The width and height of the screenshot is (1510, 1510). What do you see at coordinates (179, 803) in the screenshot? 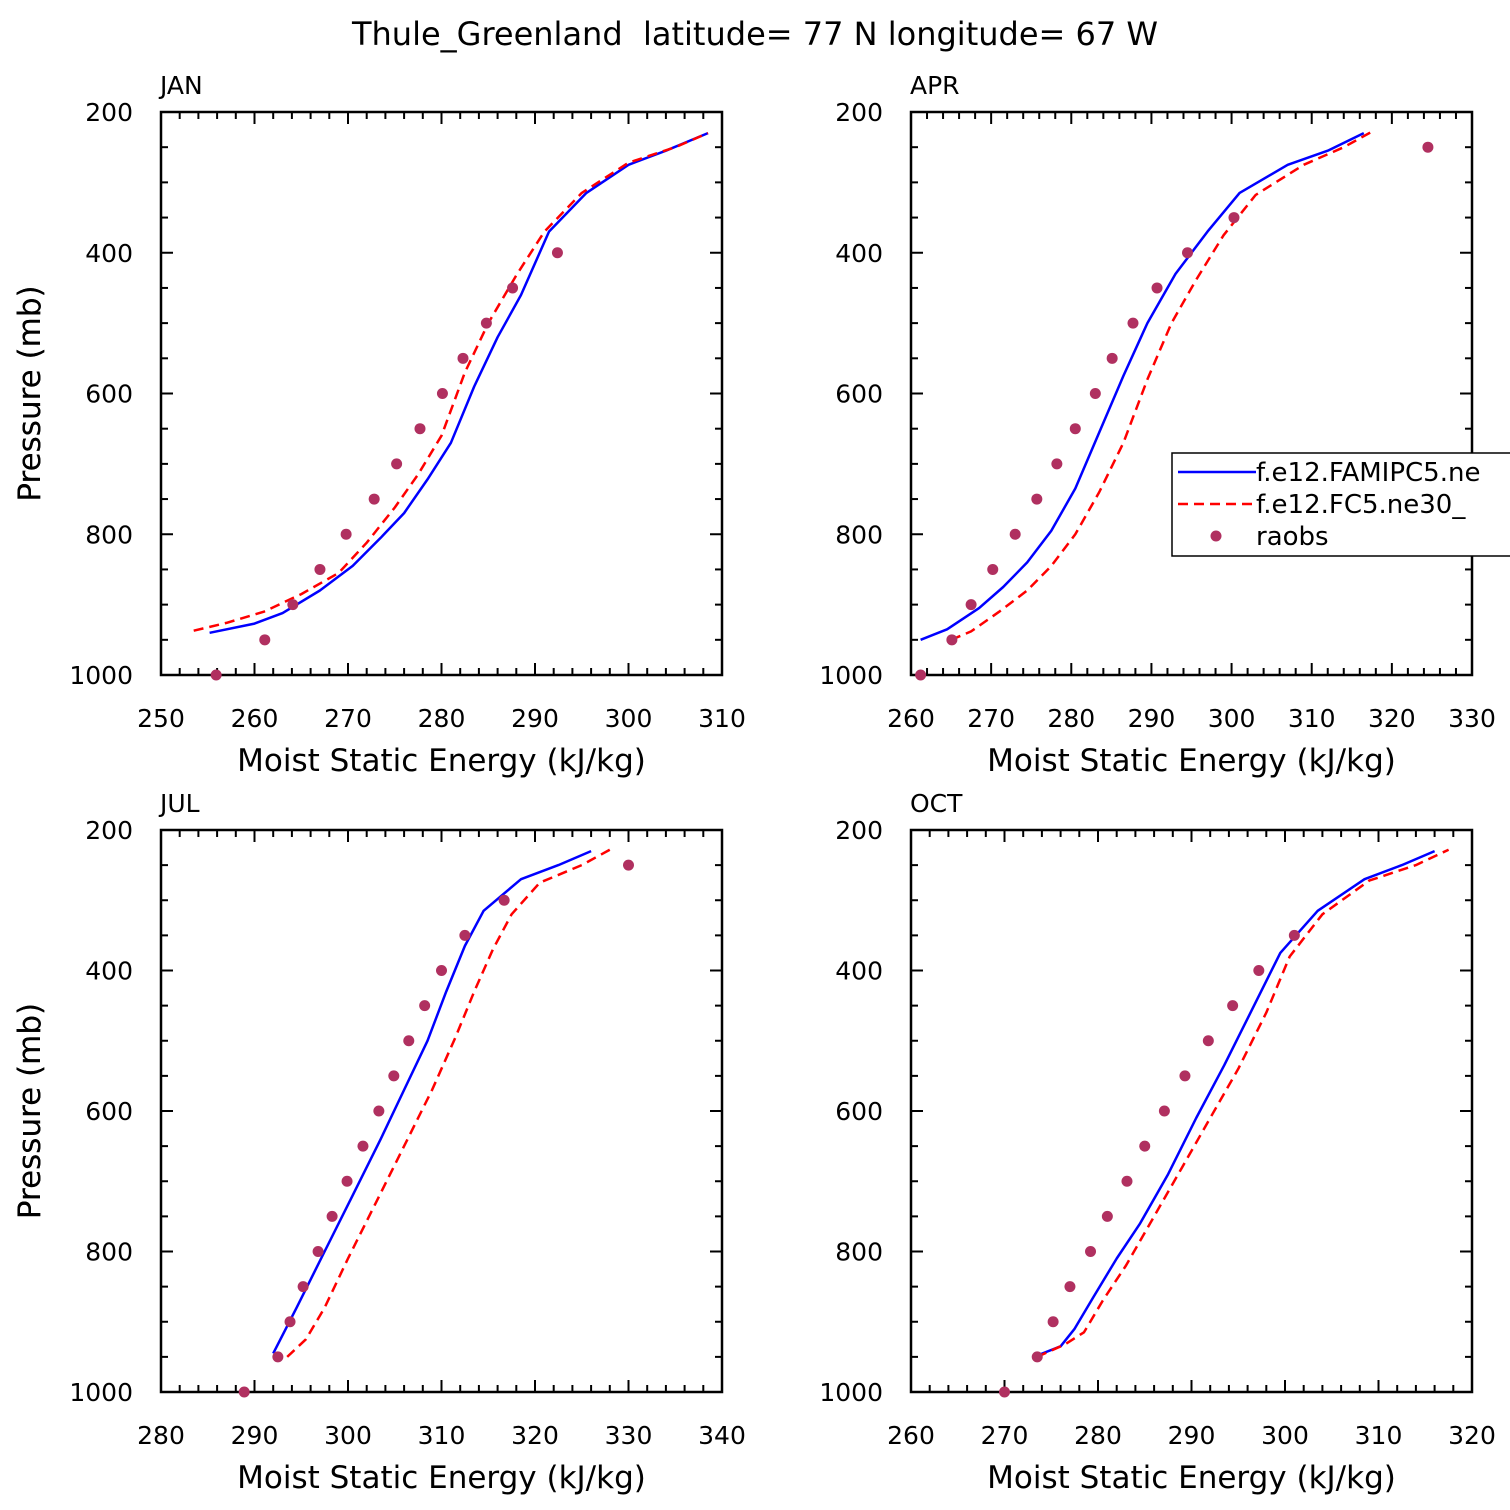
I see `panel-title: JUL` at bounding box center [179, 803].